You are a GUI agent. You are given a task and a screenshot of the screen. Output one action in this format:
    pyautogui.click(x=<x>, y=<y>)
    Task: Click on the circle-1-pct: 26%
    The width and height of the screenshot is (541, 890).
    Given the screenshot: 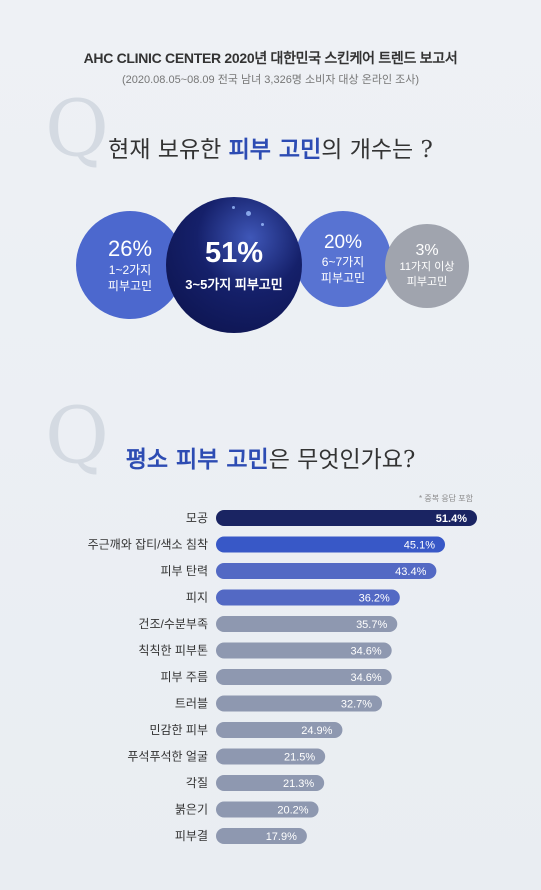 What is the action you would take?
    pyautogui.click(x=130, y=248)
    